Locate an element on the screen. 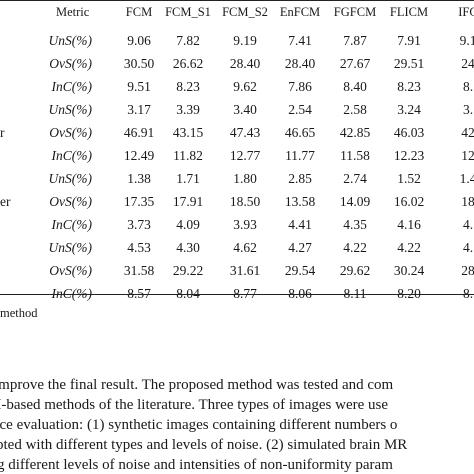 This screenshot has width=474, height=474. table-cell: 43.15 is located at coordinates (188, 132).